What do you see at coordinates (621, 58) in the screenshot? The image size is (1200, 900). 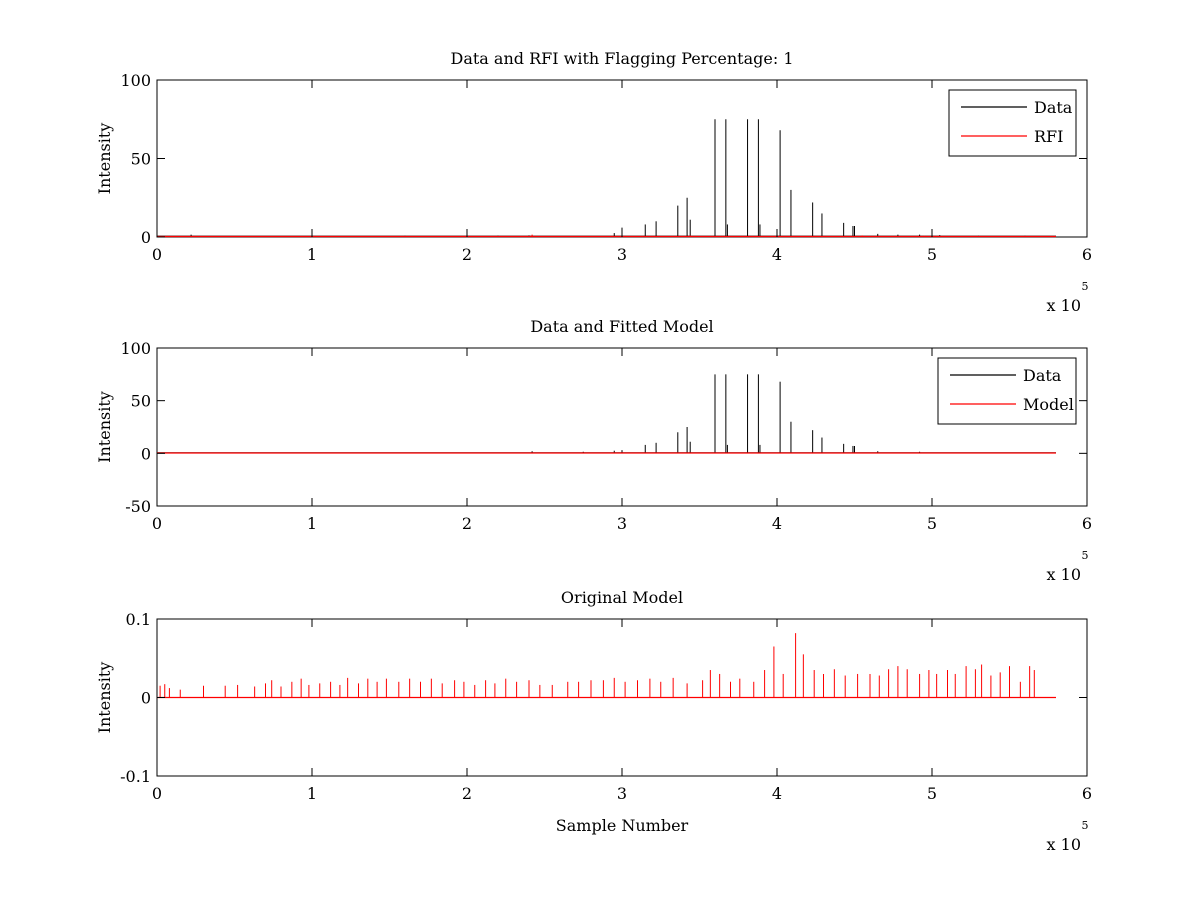 I see `subplot-title: Data and RFI with Flagging Percentage: 1` at bounding box center [621, 58].